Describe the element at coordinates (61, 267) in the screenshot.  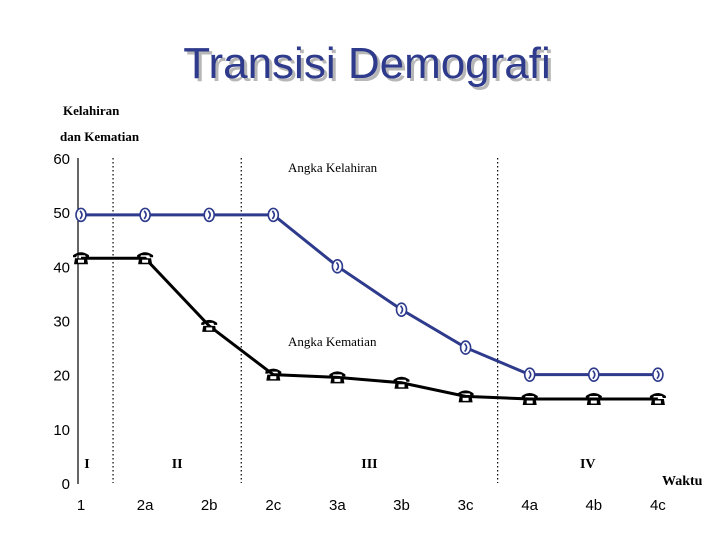
I see `y-tick-label: 40` at that location.